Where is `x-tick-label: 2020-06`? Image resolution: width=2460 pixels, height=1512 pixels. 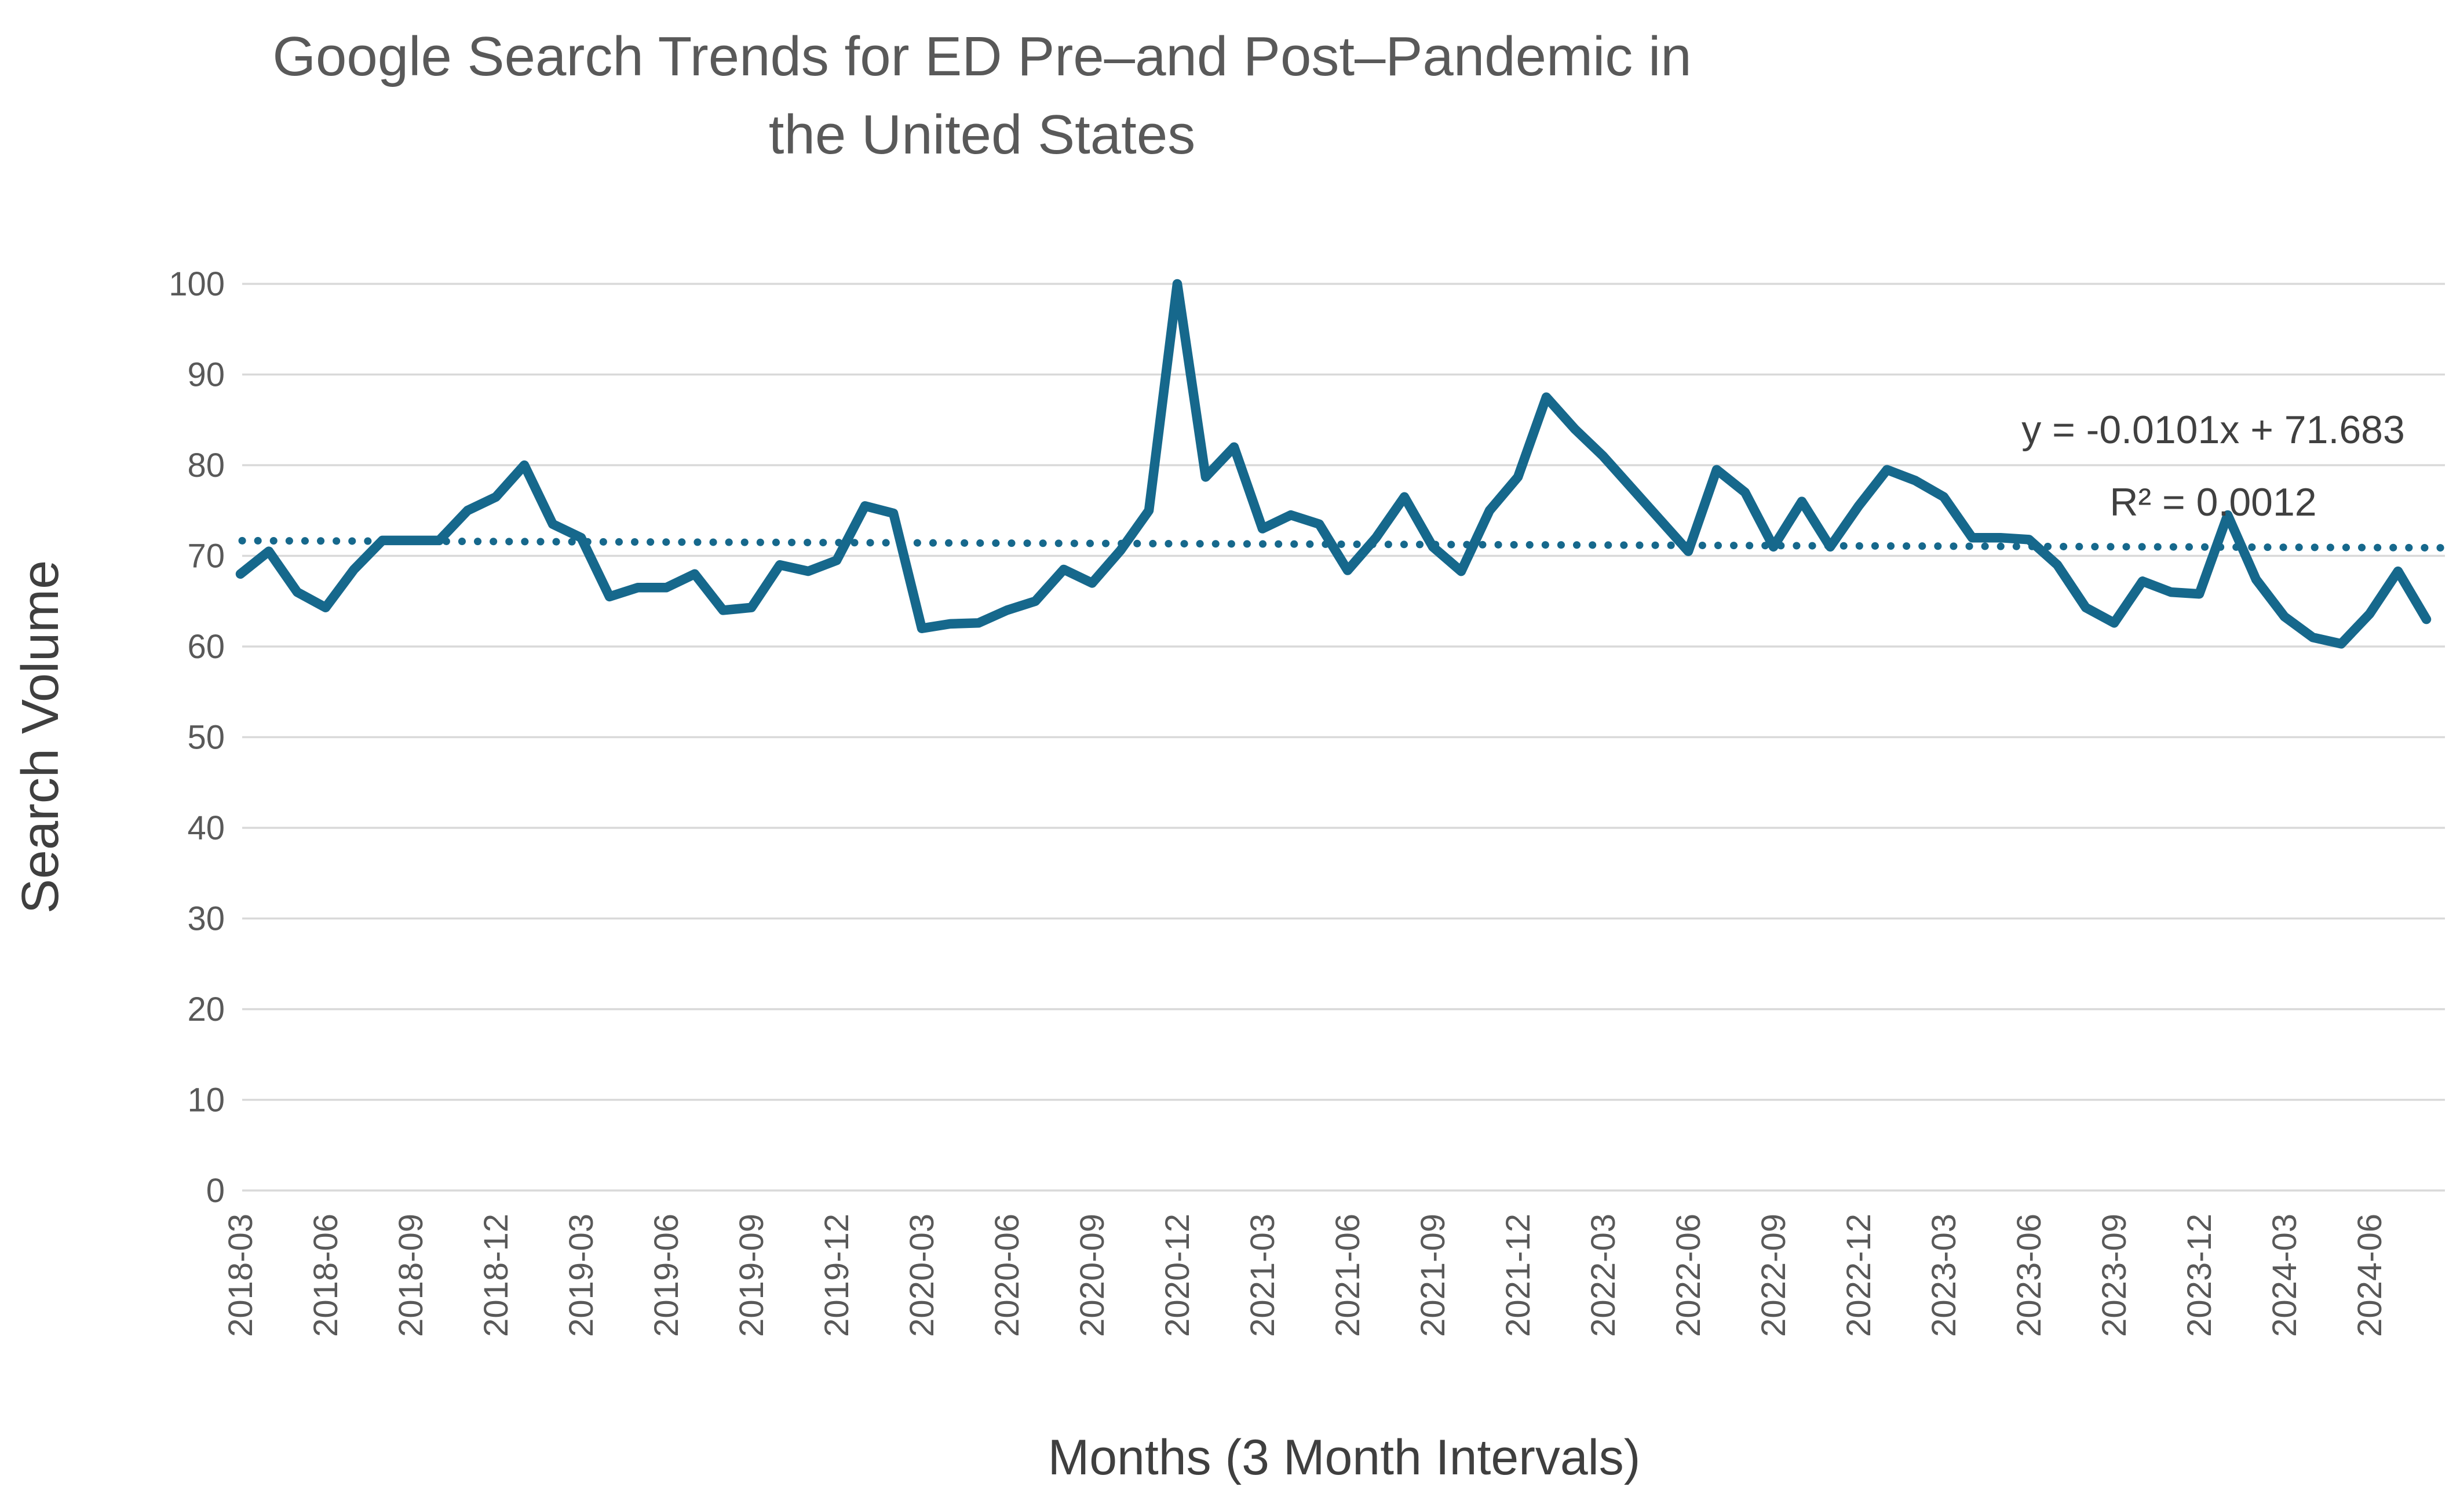
x-tick-label: 2020-06 is located at coordinates (1007, 1275).